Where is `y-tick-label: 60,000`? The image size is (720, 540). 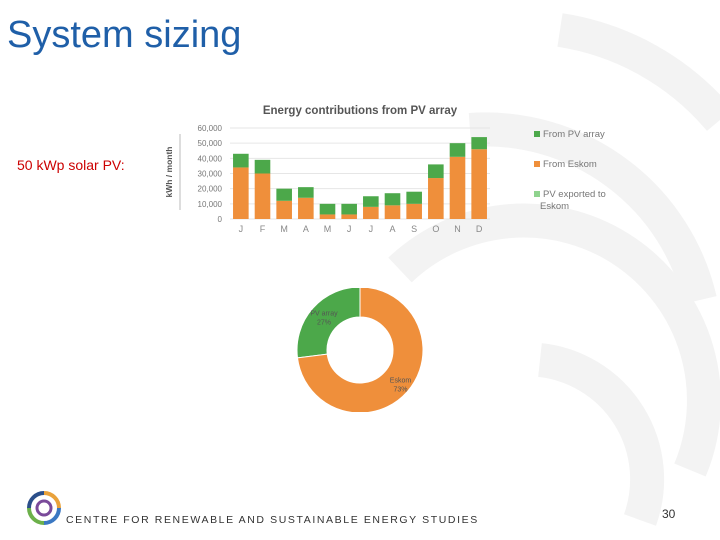 y-tick-label: 60,000 is located at coordinates (210, 128).